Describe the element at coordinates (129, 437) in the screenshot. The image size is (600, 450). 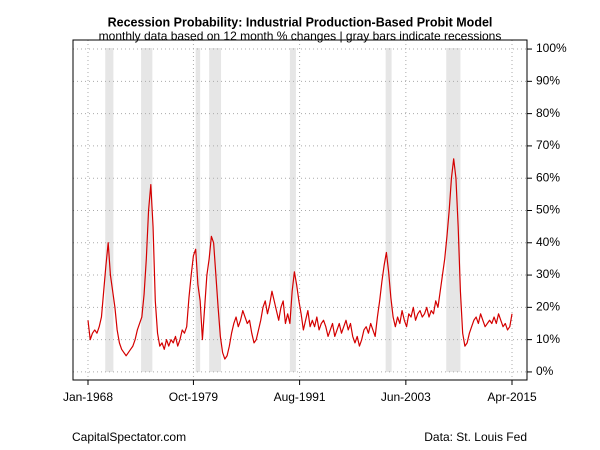
I see `source-left: CapitalSpectator.com` at that location.